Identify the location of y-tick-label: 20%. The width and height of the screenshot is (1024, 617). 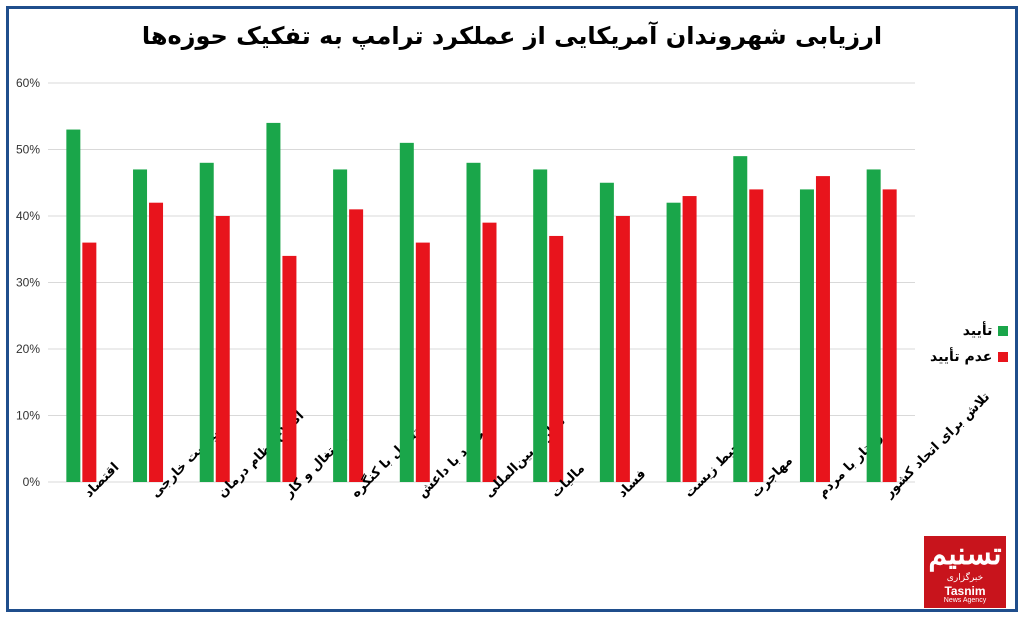
(28, 349).